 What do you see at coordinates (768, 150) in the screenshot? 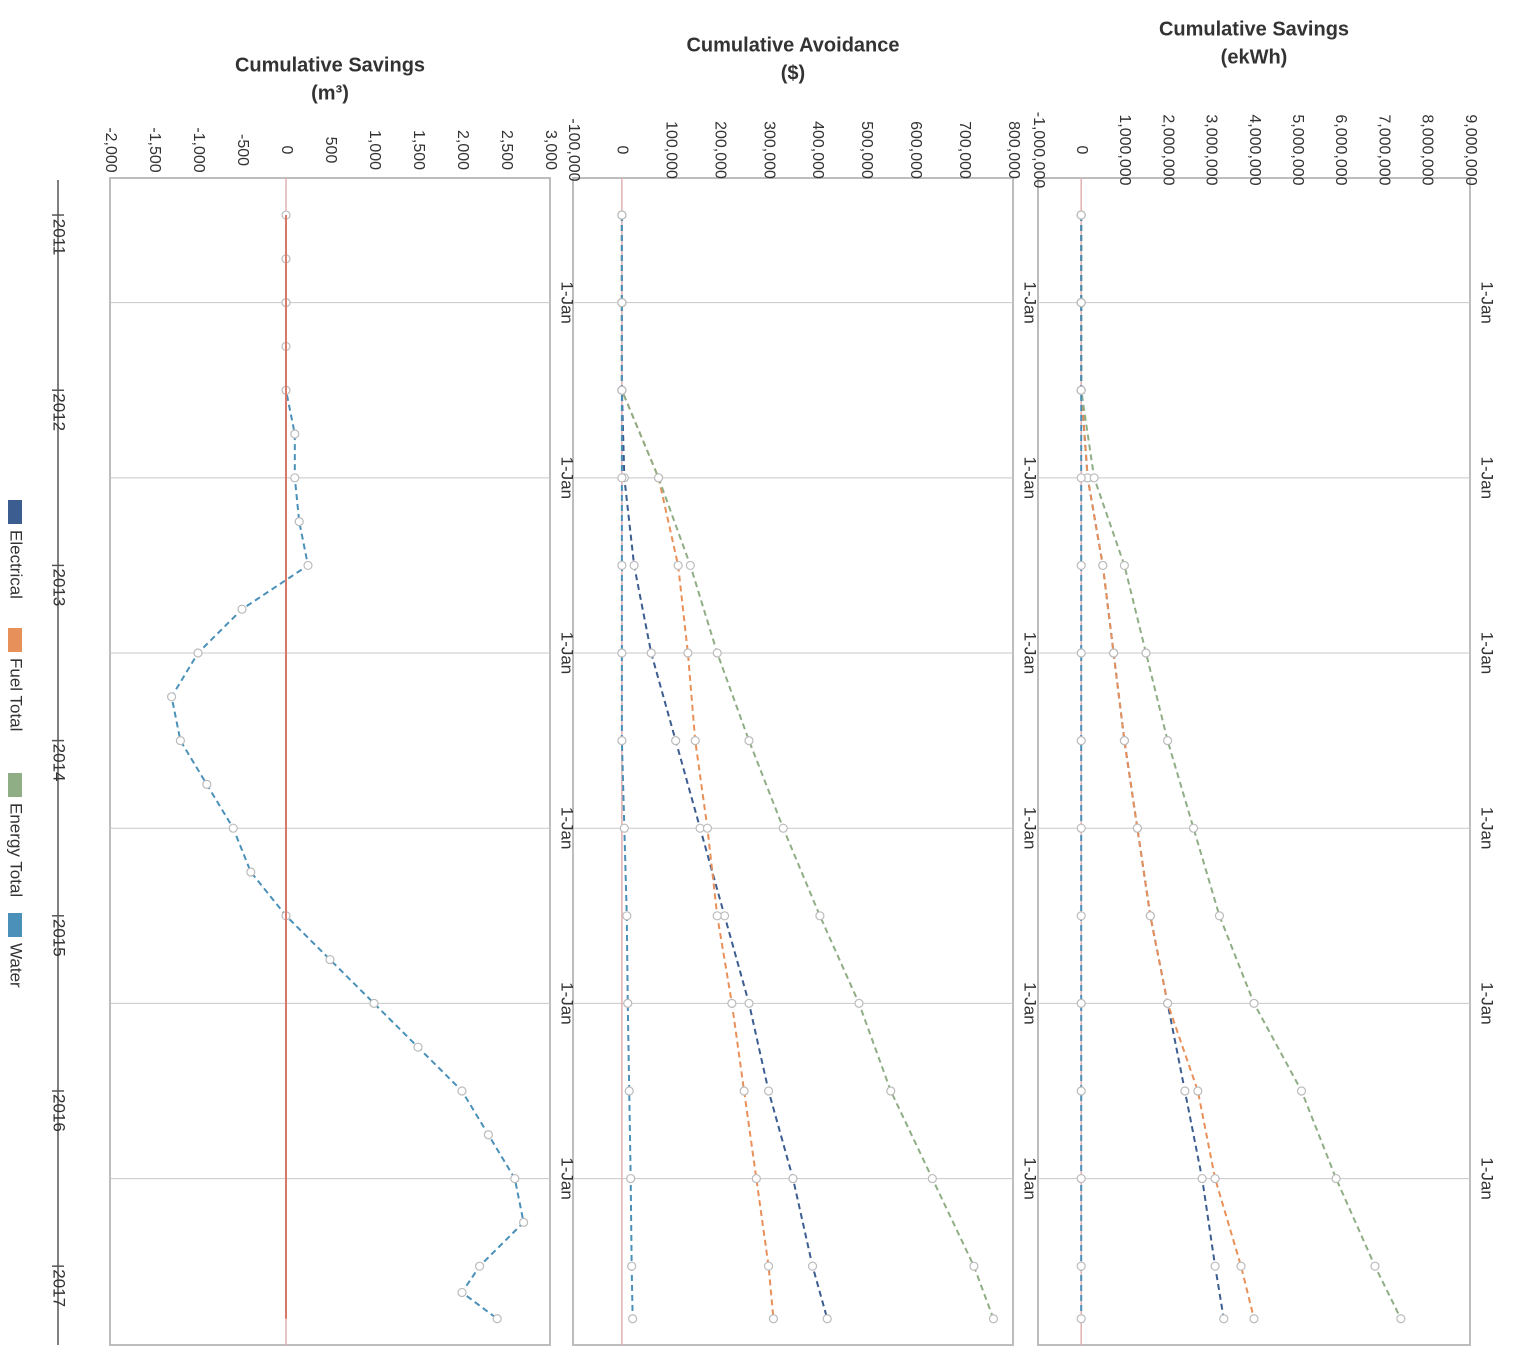
I see `value-tick-label: 300,000` at bounding box center [768, 150].